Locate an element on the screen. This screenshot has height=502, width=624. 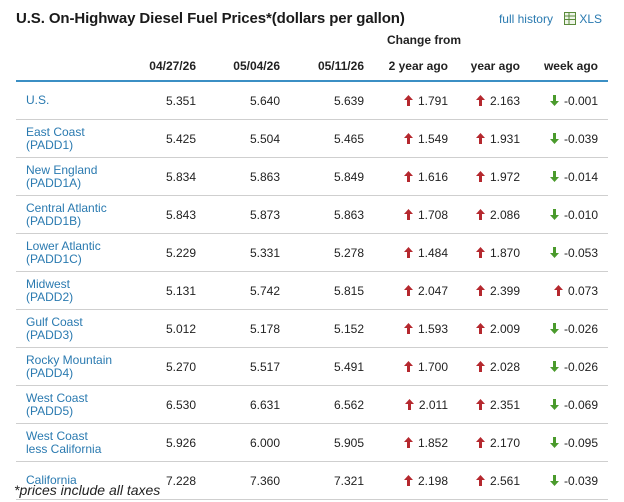
region-link: Midwest (PADD2) is located at coordinates (49, 290).